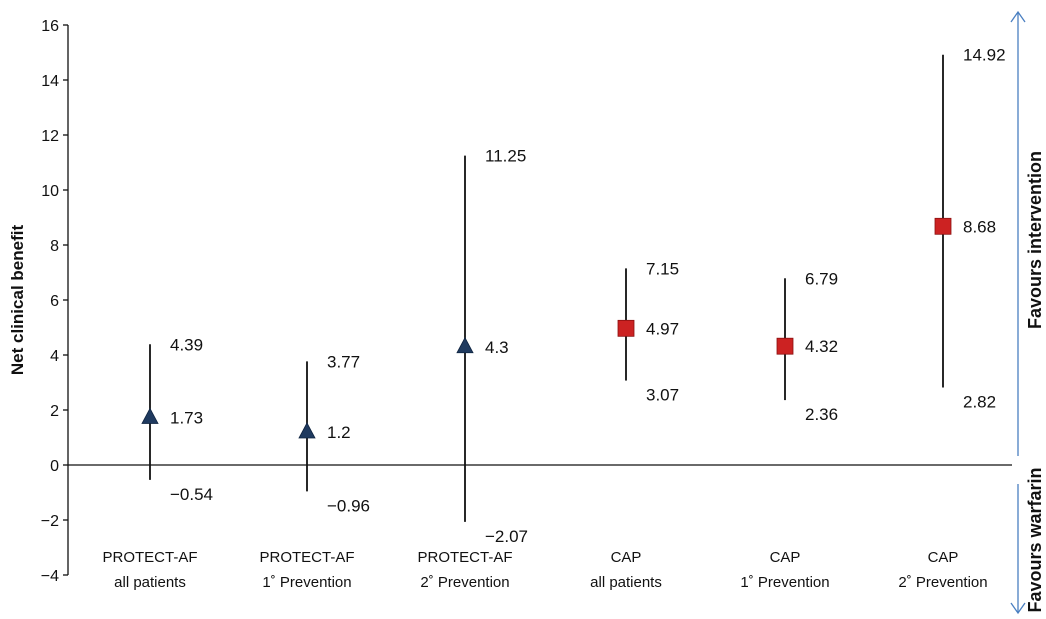 The height and width of the screenshot is (619, 1046). I want to click on lower-ci-label: 3.07, so click(662, 395).